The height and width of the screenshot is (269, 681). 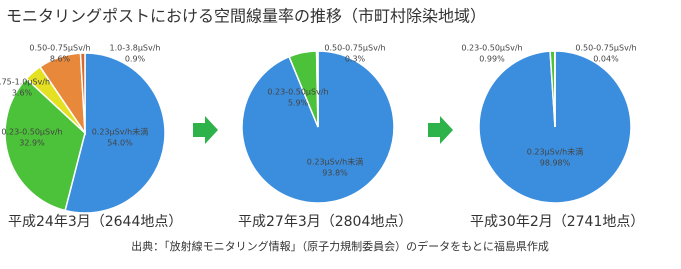 I want to click on pie-caption: 平成30年2月（2741地点）, so click(x=557, y=222).